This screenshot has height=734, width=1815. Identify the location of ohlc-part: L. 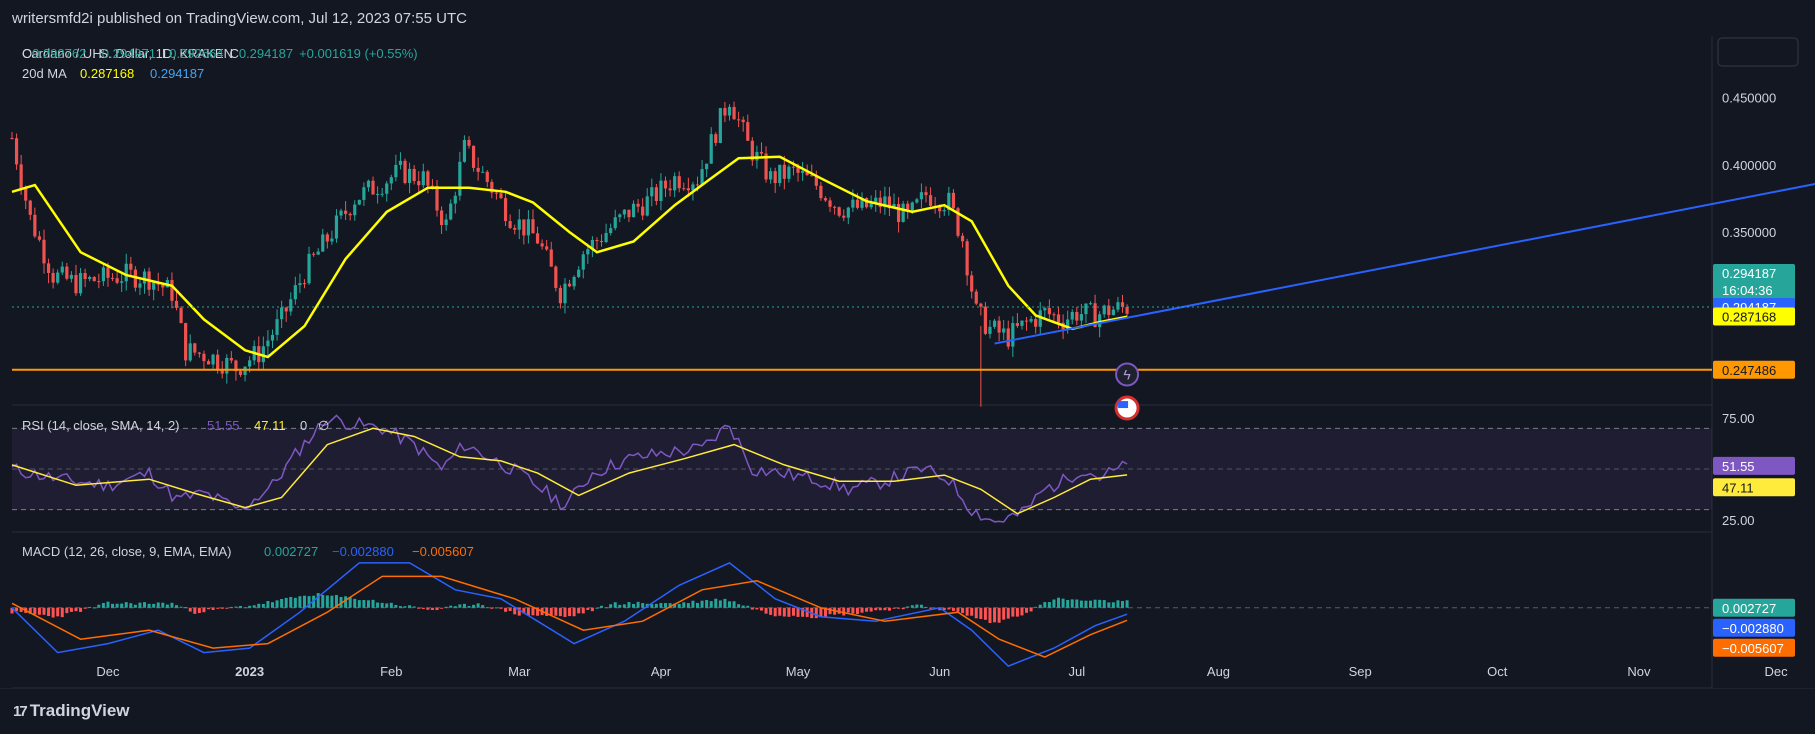
(165, 53).